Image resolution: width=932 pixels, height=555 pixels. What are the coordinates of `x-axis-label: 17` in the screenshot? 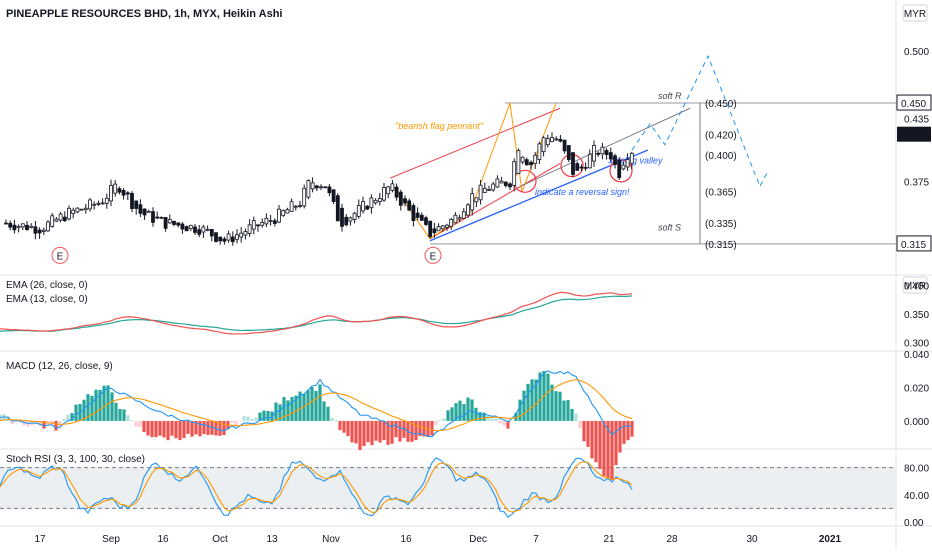 It's located at (40, 539).